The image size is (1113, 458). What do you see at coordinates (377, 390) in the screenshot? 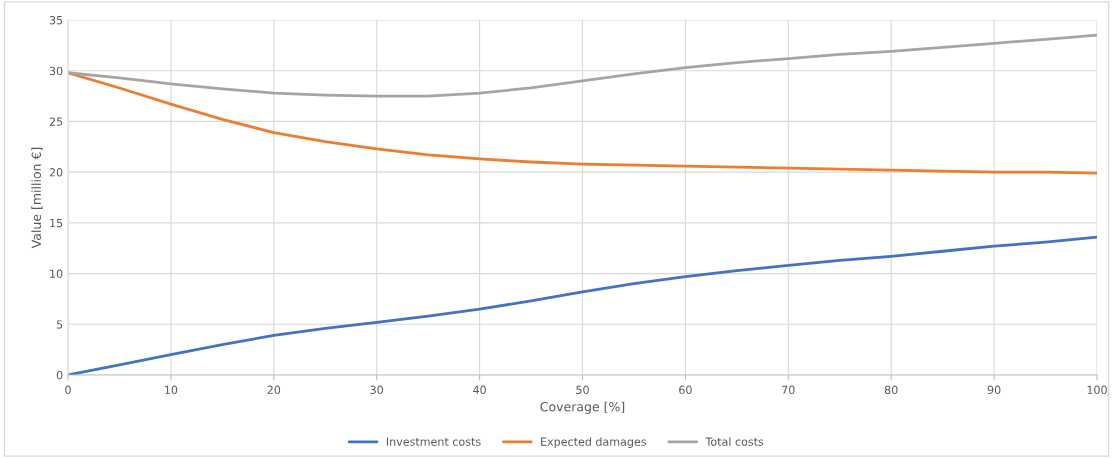
I see `x-tick-label: 30` at bounding box center [377, 390].